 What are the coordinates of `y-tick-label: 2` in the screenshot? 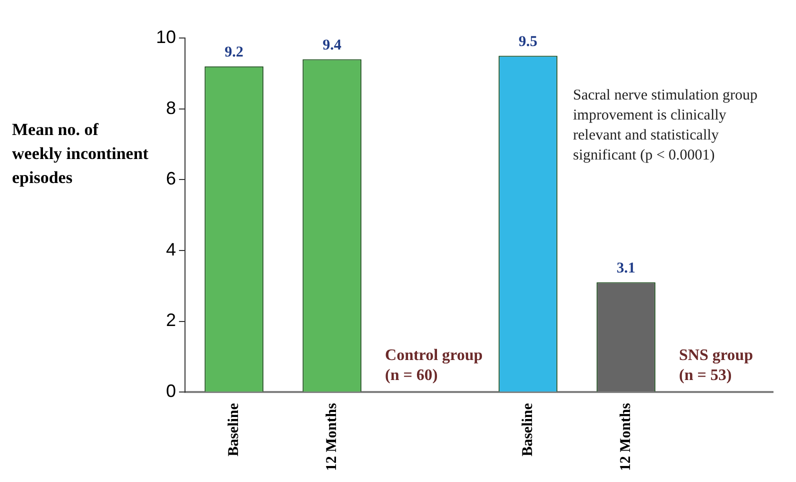 It's located at (171, 320).